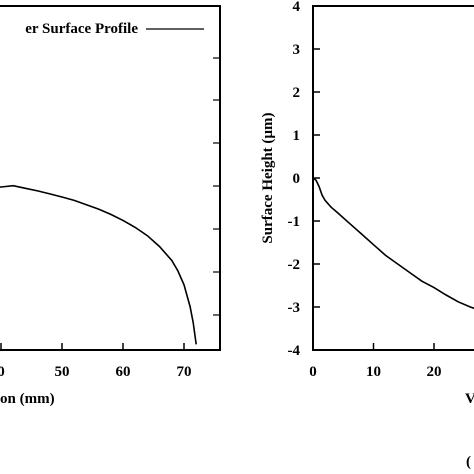 Image resolution: width=474 pixels, height=474 pixels. What do you see at coordinates (313, 372) in the screenshot?
I see `right-x-tick-label: 0` at bounding box center [313, 372].